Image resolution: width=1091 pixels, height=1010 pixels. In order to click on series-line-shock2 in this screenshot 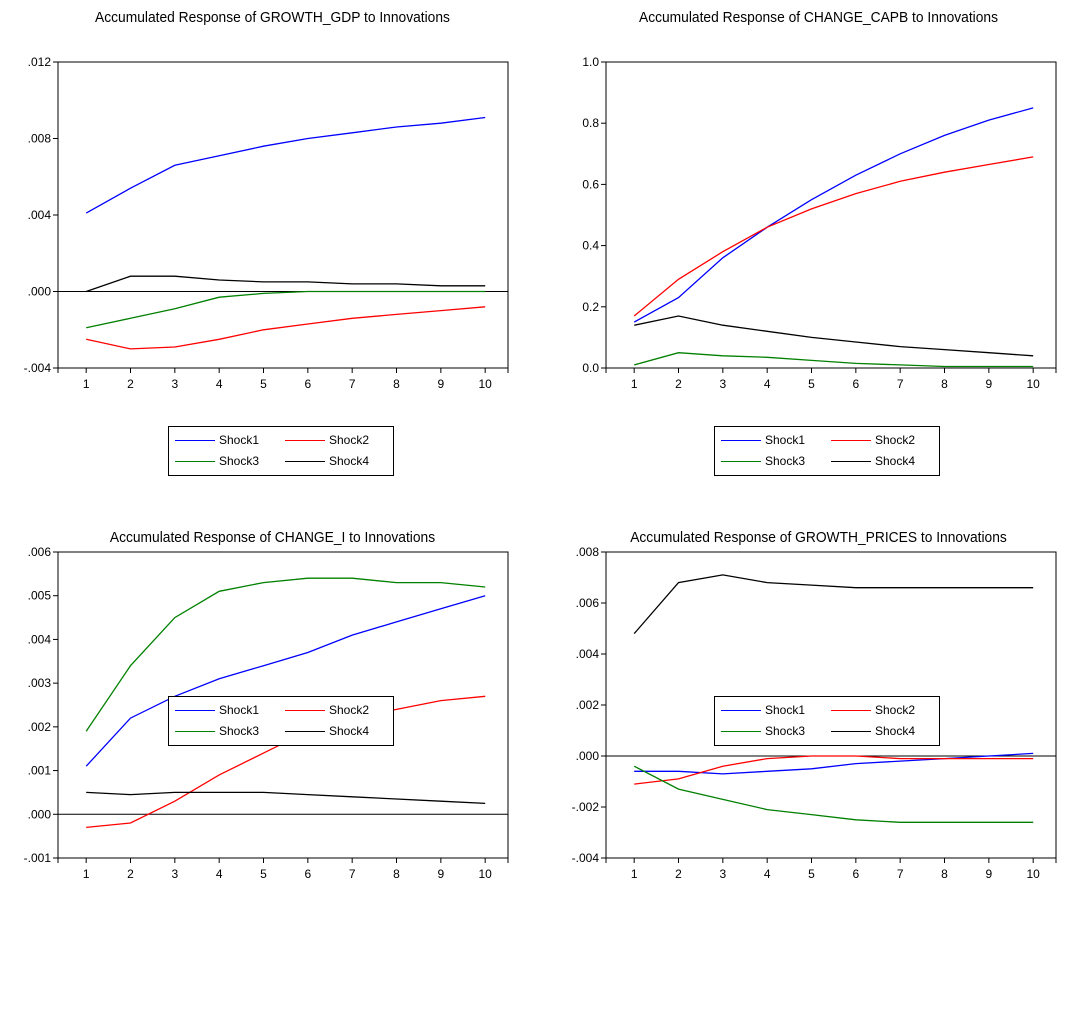, I will do `click(834, 770)`.